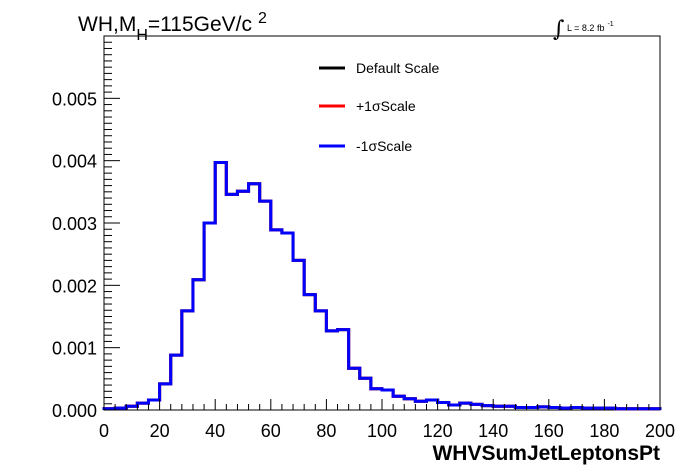 Image resolution: width=696 pixels, height=472 pixels. I want to click on title-main: WH,M, so click(107, 24).